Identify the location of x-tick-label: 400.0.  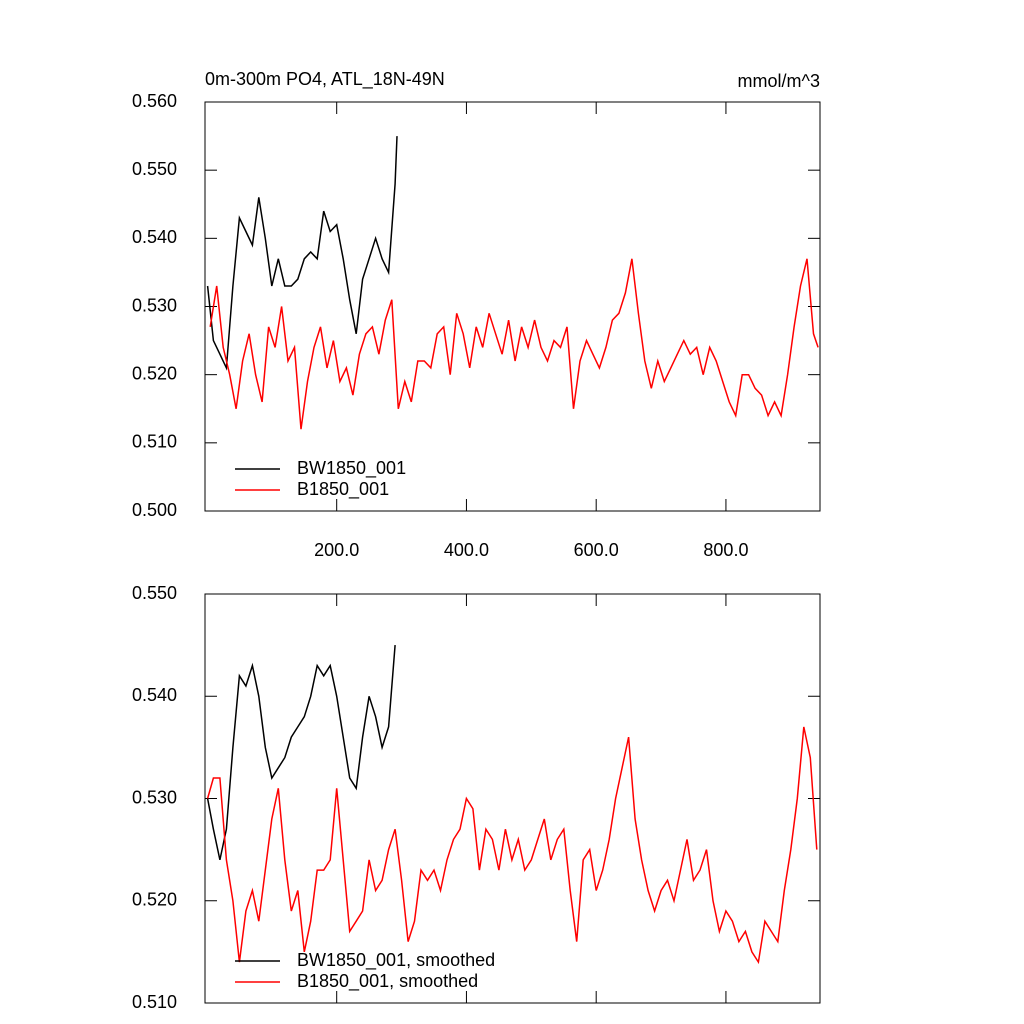
(466, 550).